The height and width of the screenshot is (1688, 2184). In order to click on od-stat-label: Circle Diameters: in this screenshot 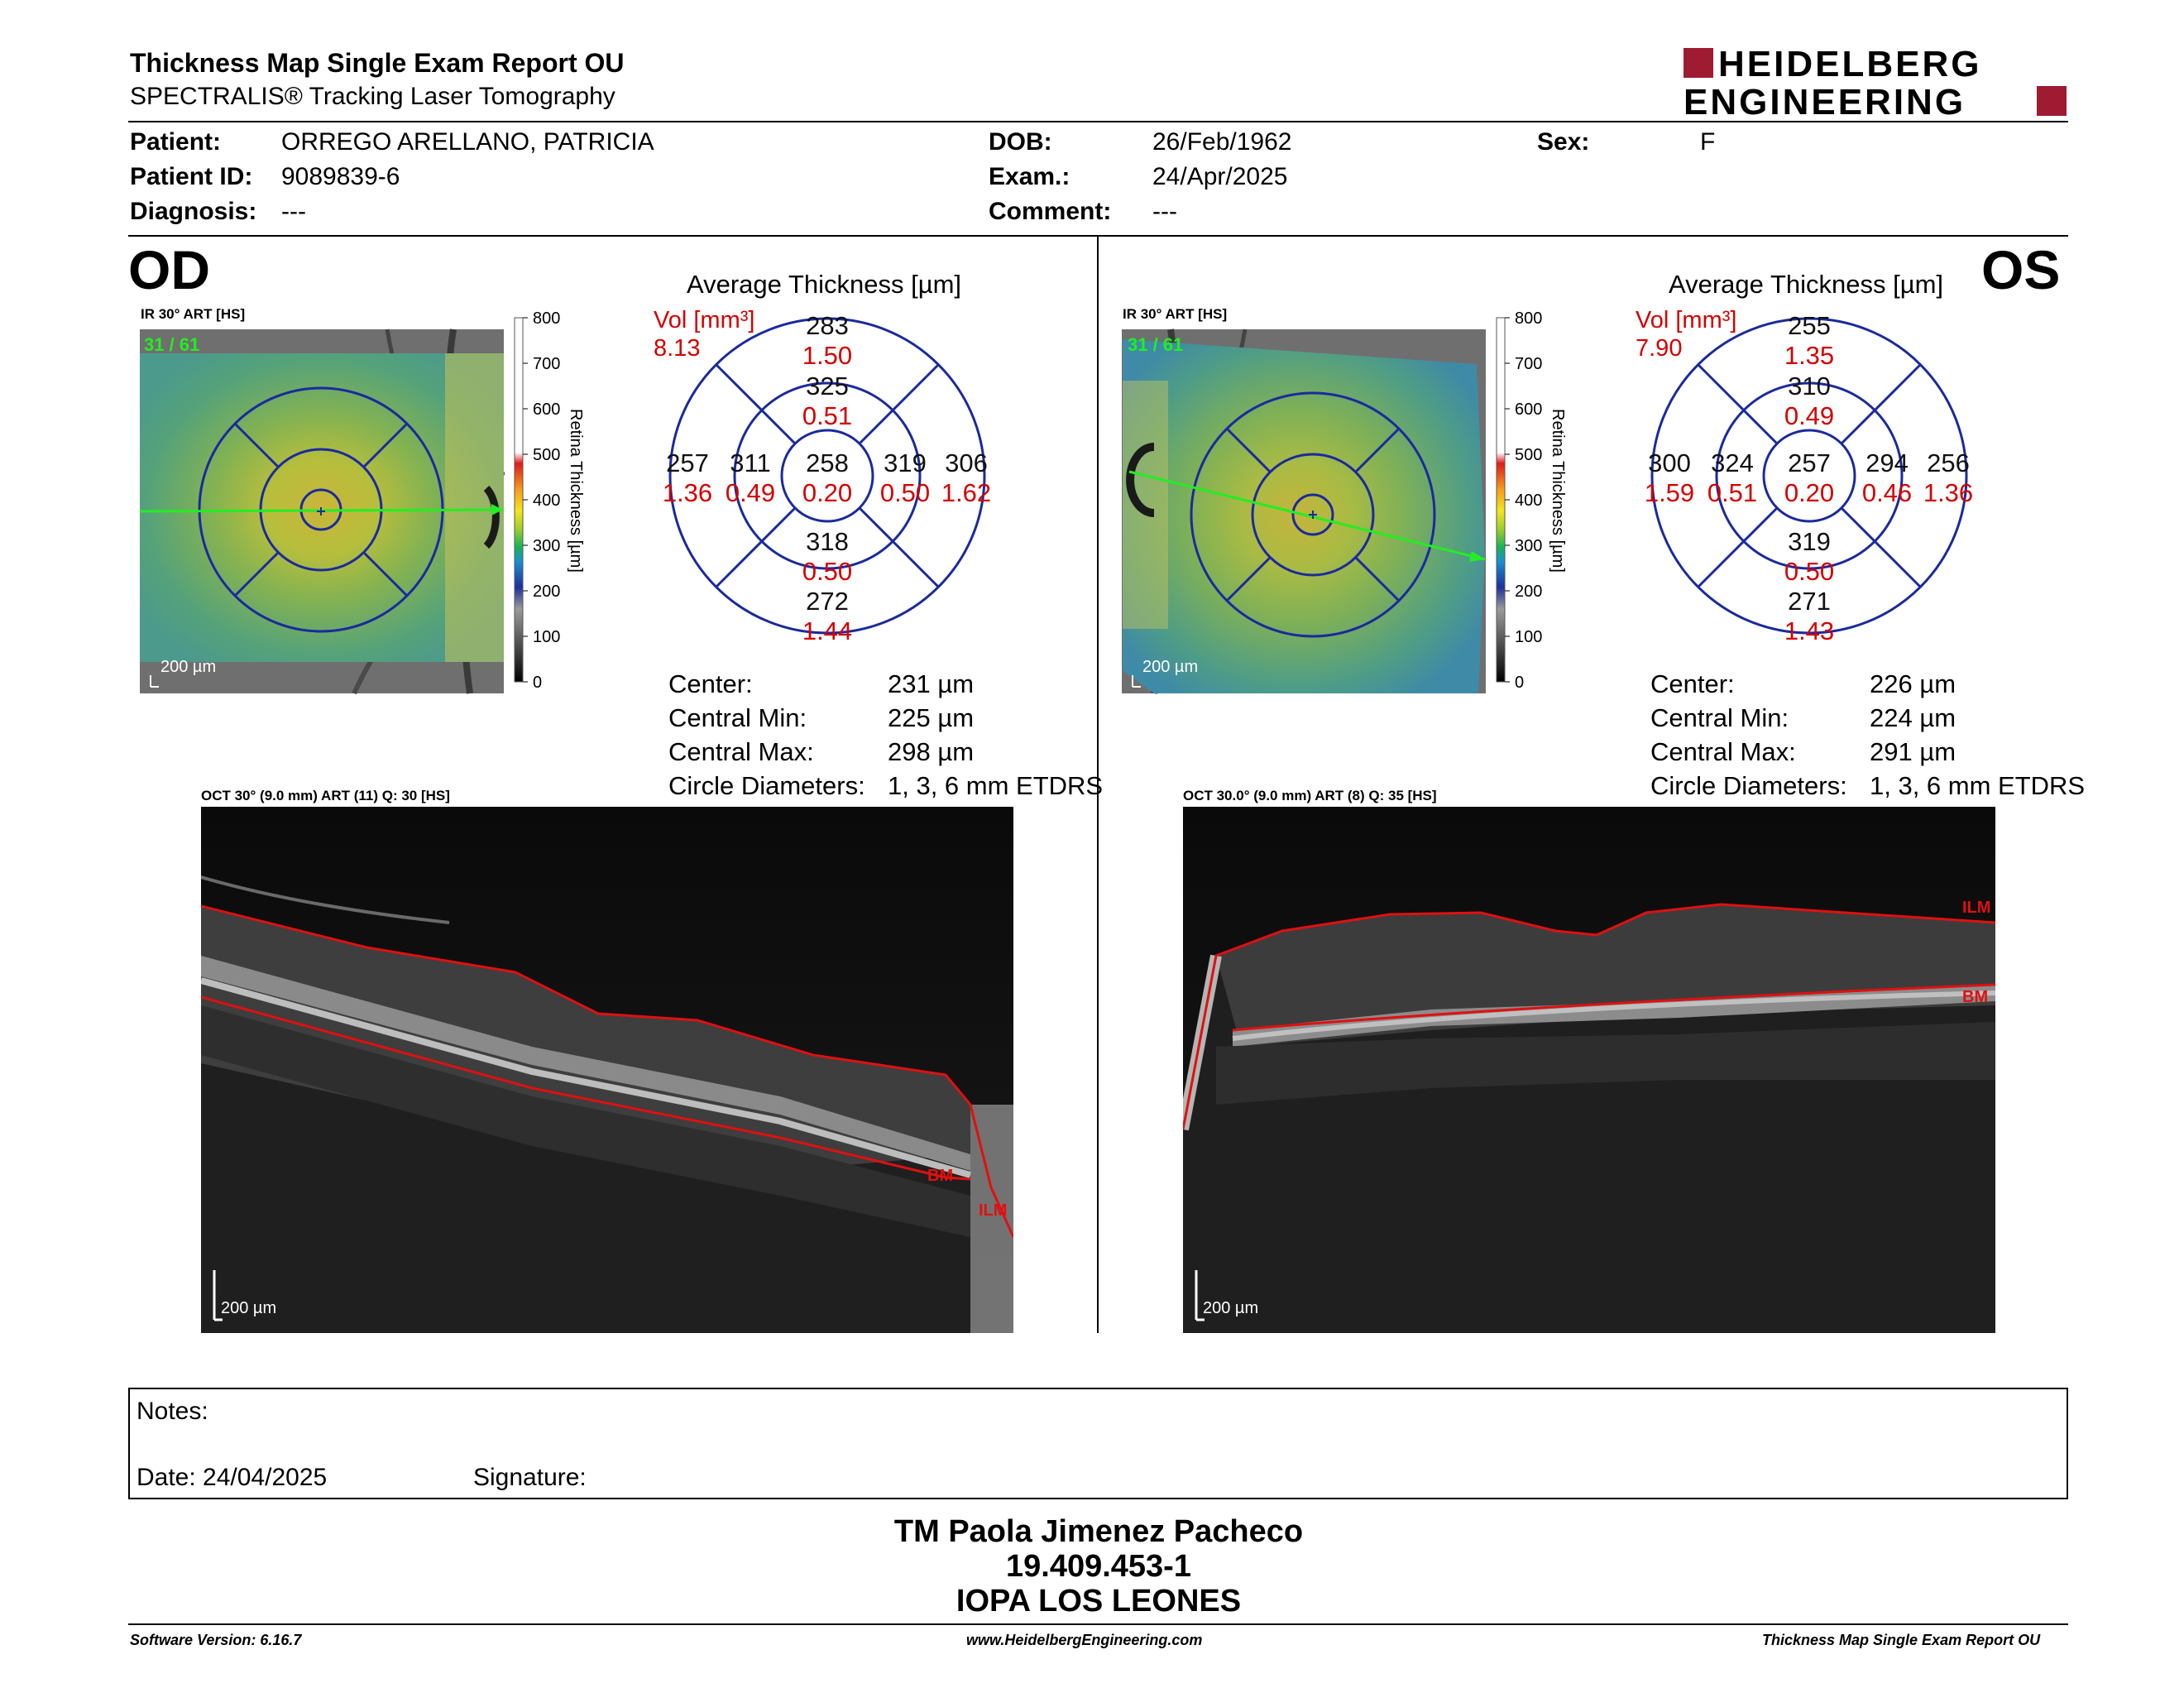, I will do `click(766, 785)`.